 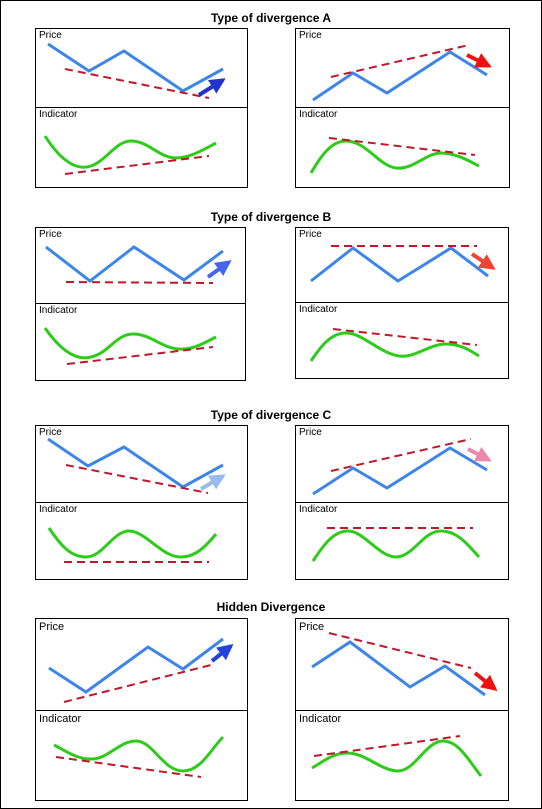 I want to click on panel-a-left: Price Indicator, so click(x=141, y=108).